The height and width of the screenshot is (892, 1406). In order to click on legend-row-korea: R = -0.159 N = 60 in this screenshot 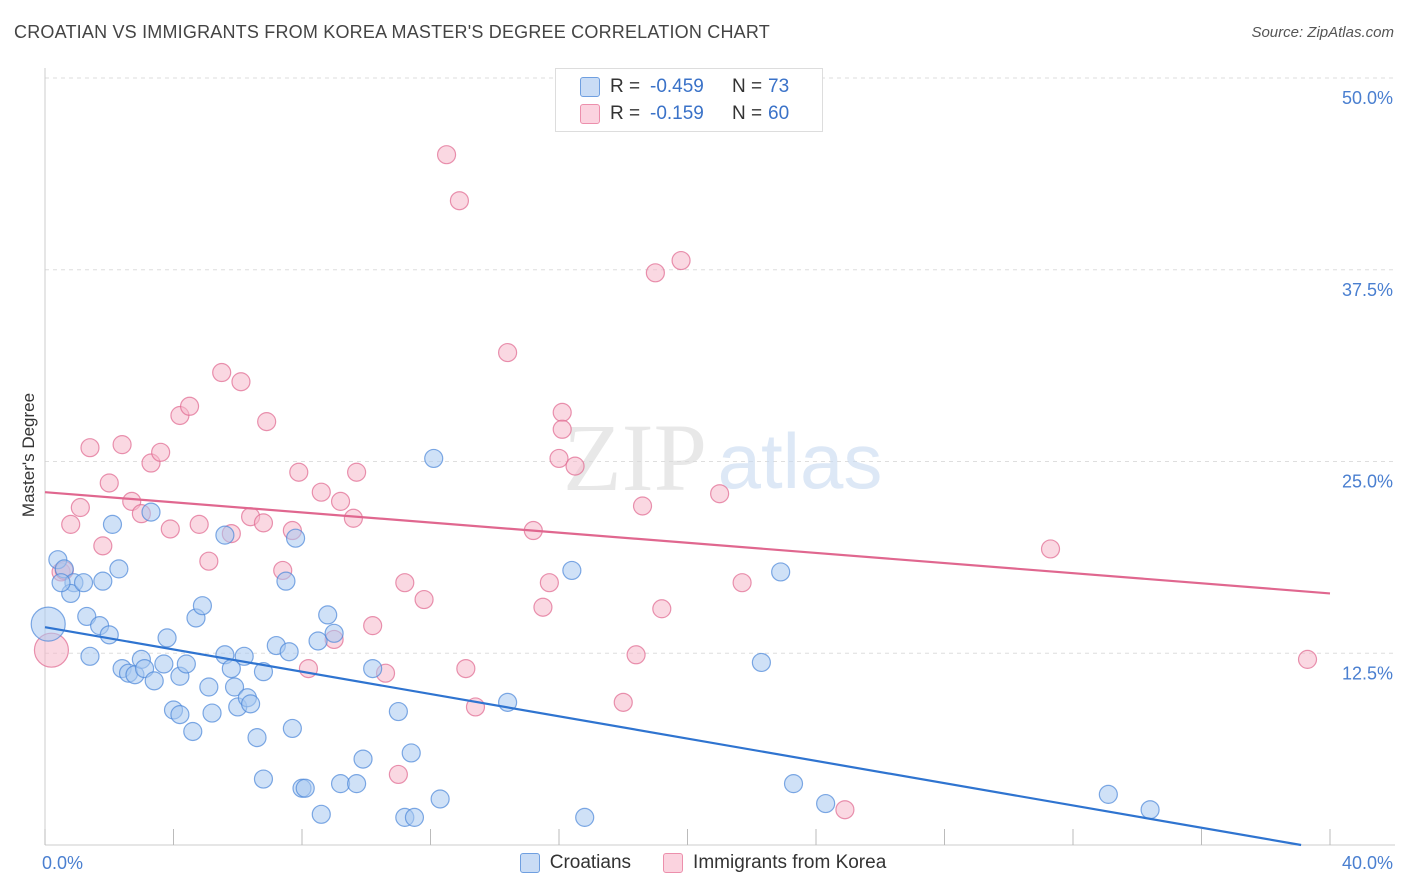, I will do `click(684, 114)`.